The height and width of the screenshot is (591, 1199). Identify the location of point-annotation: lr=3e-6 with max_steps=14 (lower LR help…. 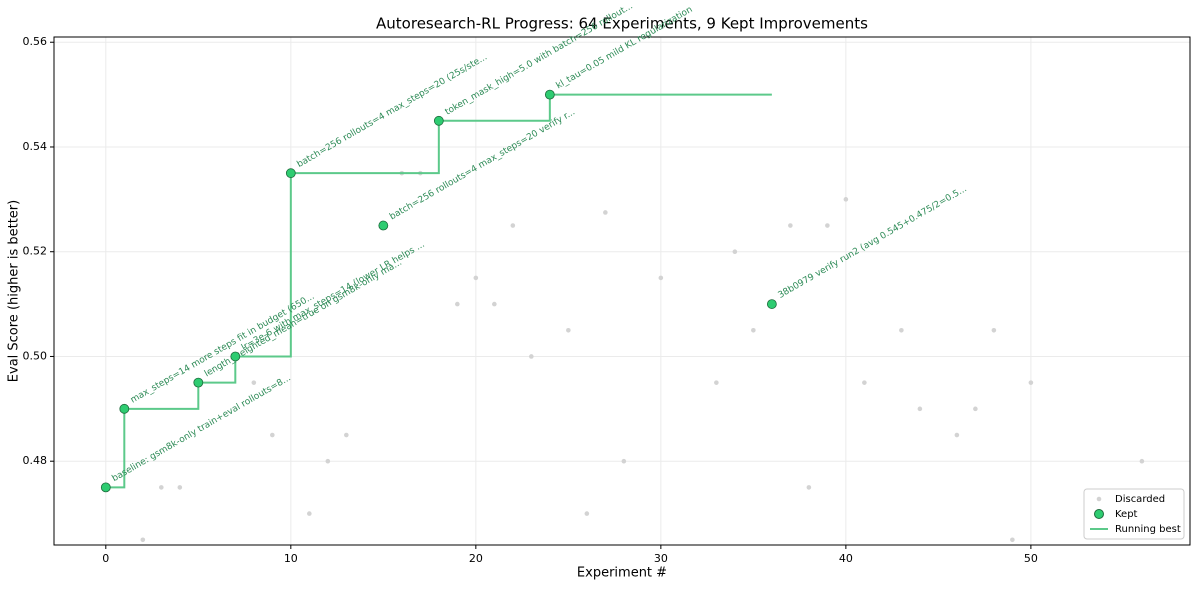
(333, 296).